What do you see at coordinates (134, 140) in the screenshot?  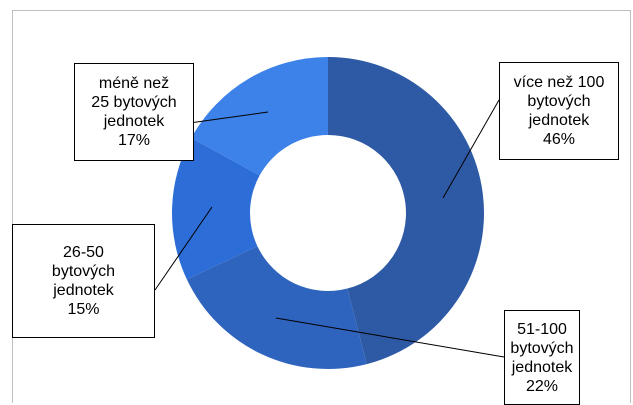 I see `label-percent: 17%` at bounding box center [134, 140].